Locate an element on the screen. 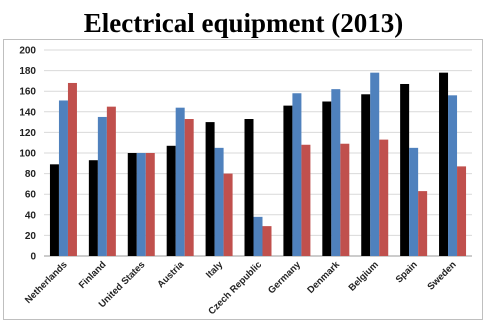 The image size is (487, 324). y-tick-label: 160 is located at coordinates (27, 92).